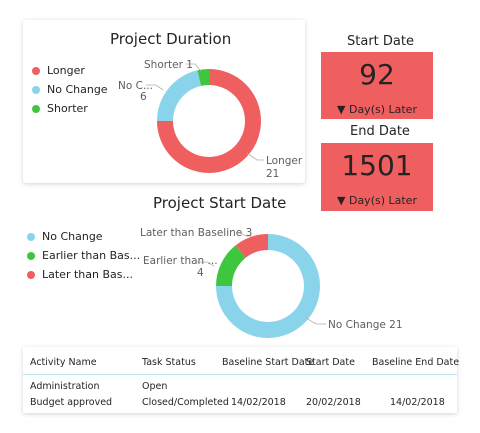  What do you see at coordinates (169, 362) in the screenshot?
I see `column-header-task-status: Task Status` at bounding box center [169, 362].